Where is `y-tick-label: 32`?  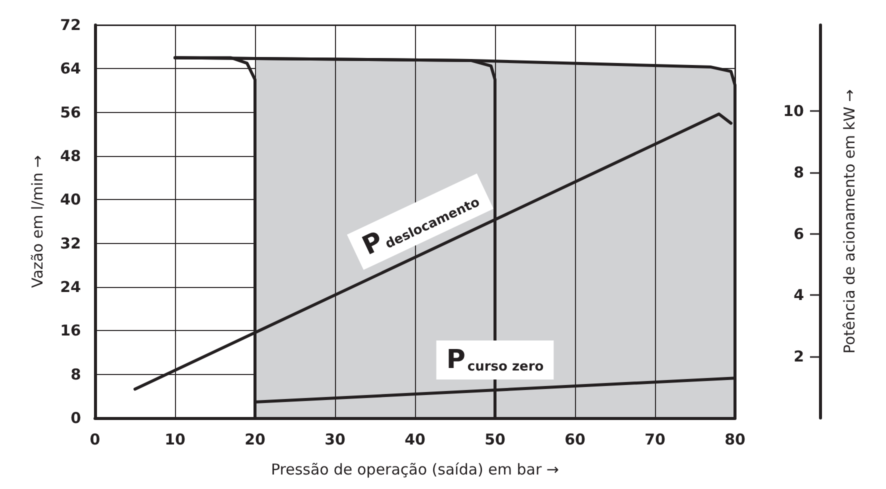
y-tick-label: 32 is located at coordinates (70, 243).